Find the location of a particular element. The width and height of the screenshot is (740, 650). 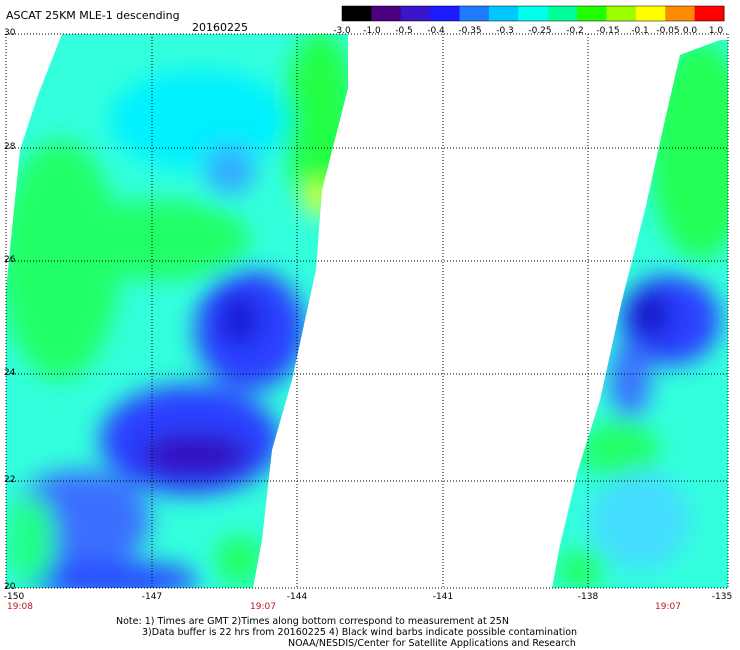

time-label: 19:08 is located at coordinates (20, 607).